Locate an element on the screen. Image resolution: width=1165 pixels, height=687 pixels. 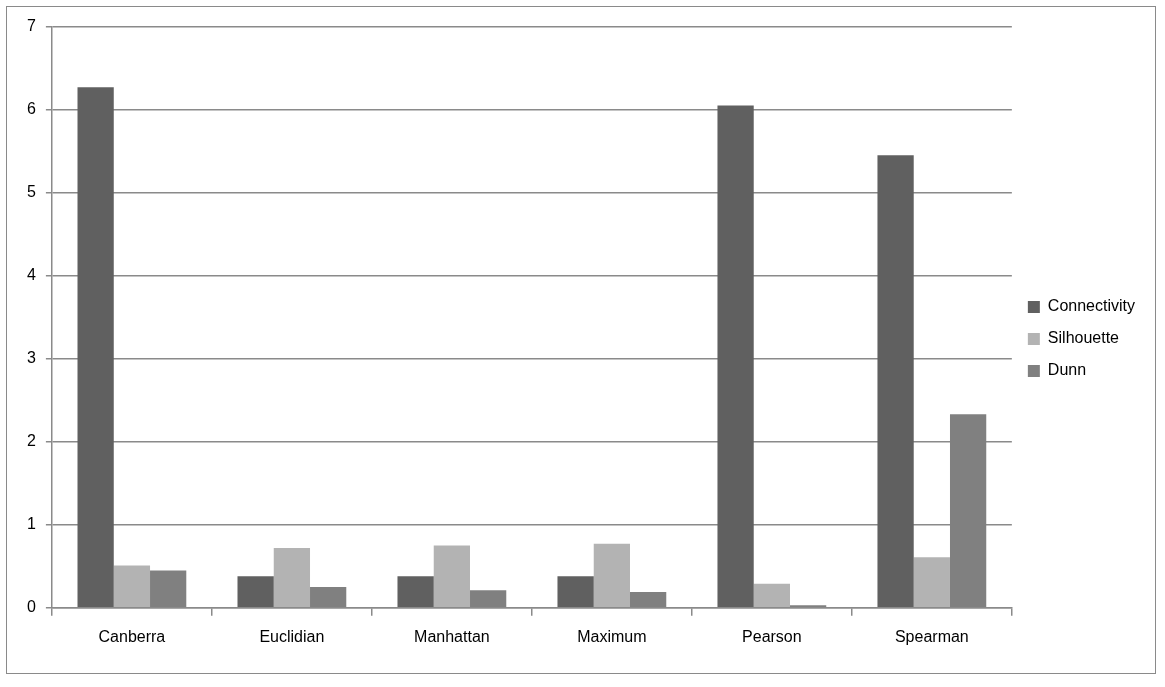
x-tick-label: Manhattan is located at coordinates (452, 636).